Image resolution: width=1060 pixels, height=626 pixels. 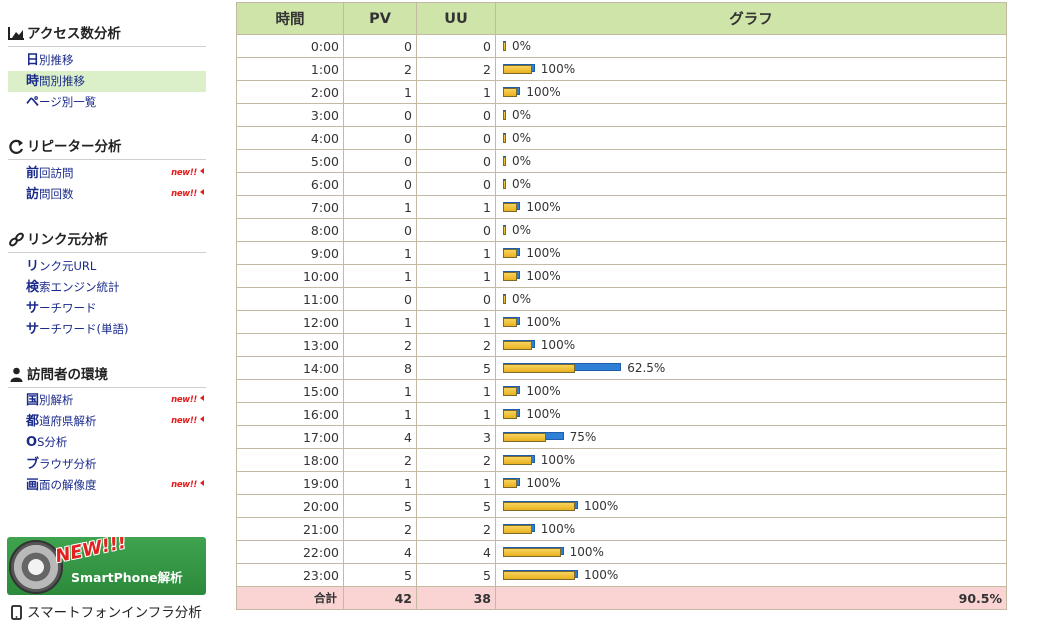 I want to click on sidebar-item-label: 日別推移, so click(x=41, y=60).